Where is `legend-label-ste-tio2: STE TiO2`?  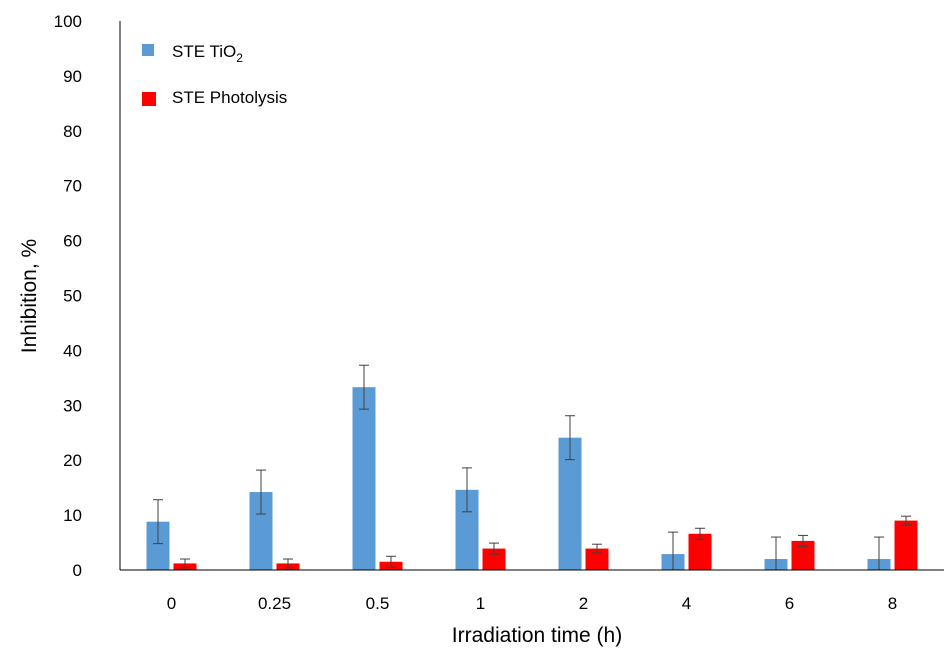 legend-label-ste-tio2: STE TiO2 is located at coordinates (207, 53).